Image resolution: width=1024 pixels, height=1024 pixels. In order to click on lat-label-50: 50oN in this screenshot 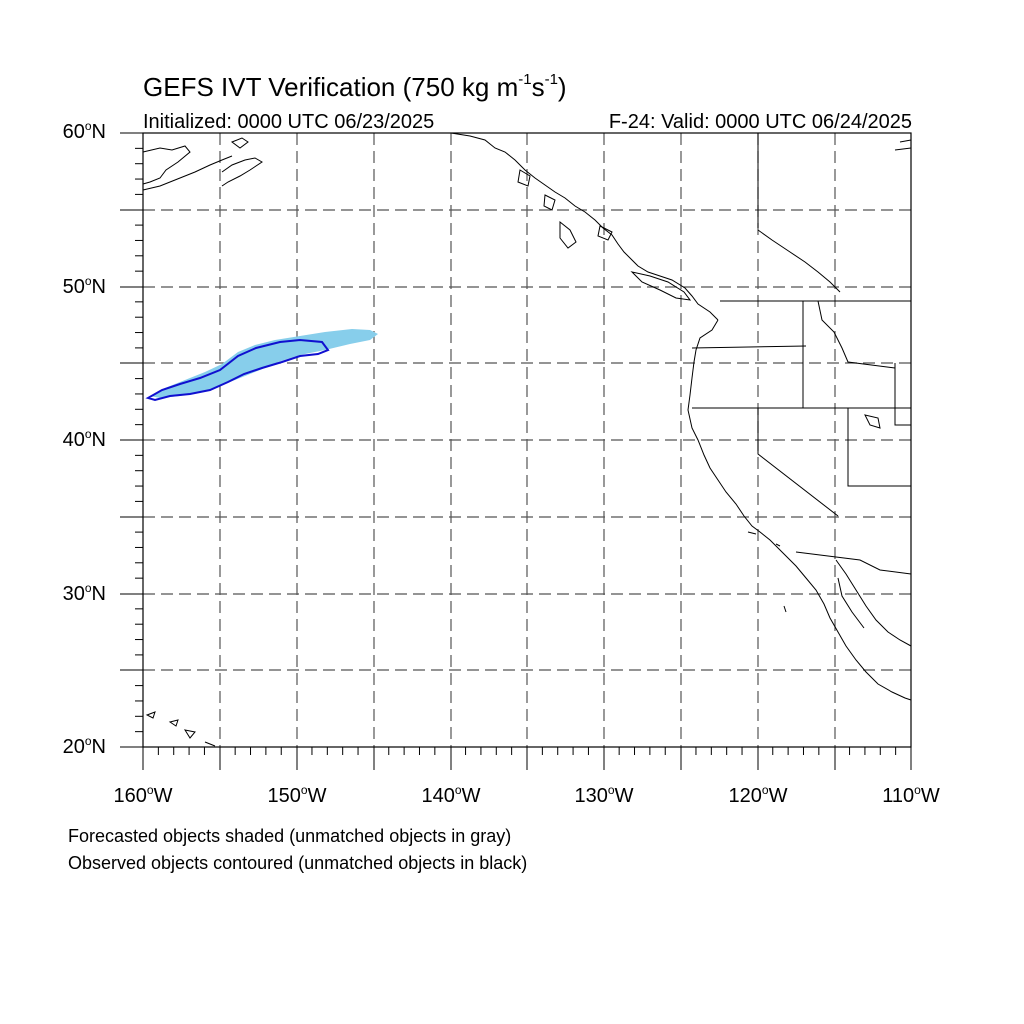, I will do `click(84, 286)`.